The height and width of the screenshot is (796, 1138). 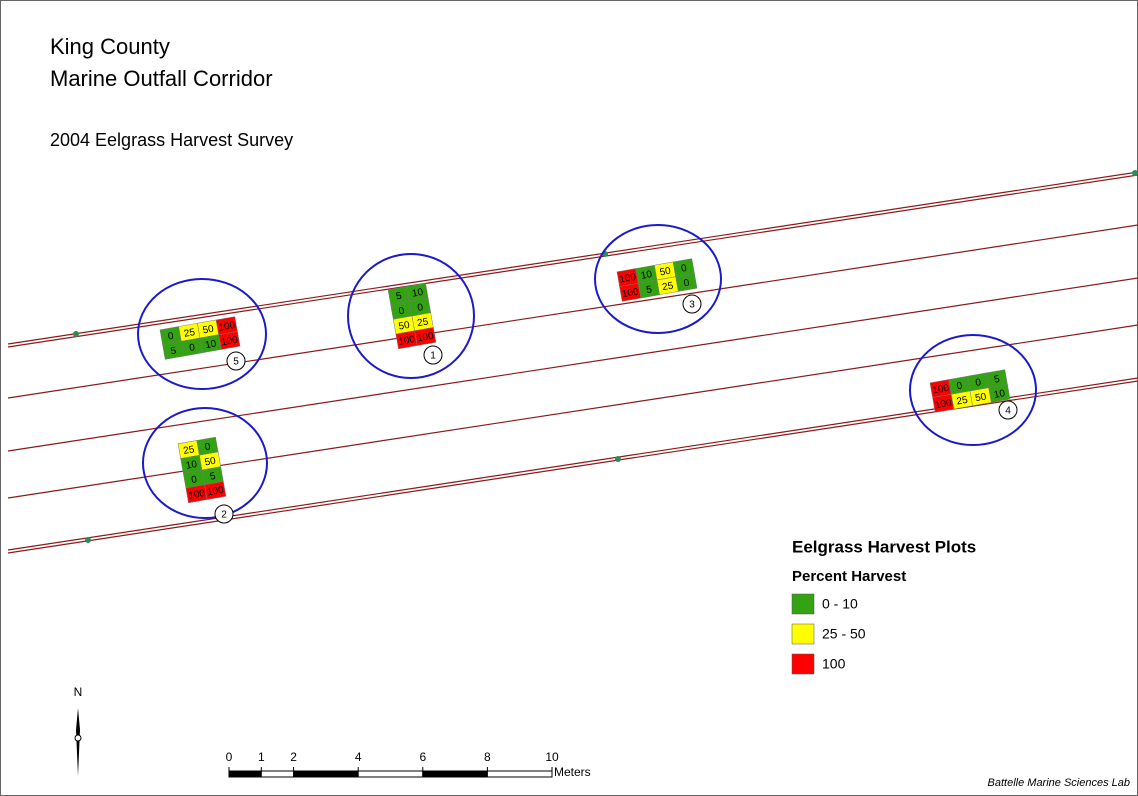 What do you see at coordinates (110, 46) in the screenshot?
I see `title: King County` at bounding box center [110, 46].